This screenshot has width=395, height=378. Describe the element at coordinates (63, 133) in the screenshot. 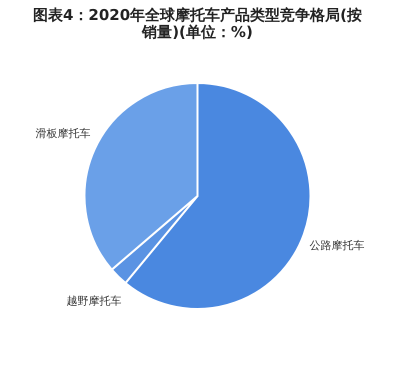

I see `slice-label: 滑板摩托车` at that location.